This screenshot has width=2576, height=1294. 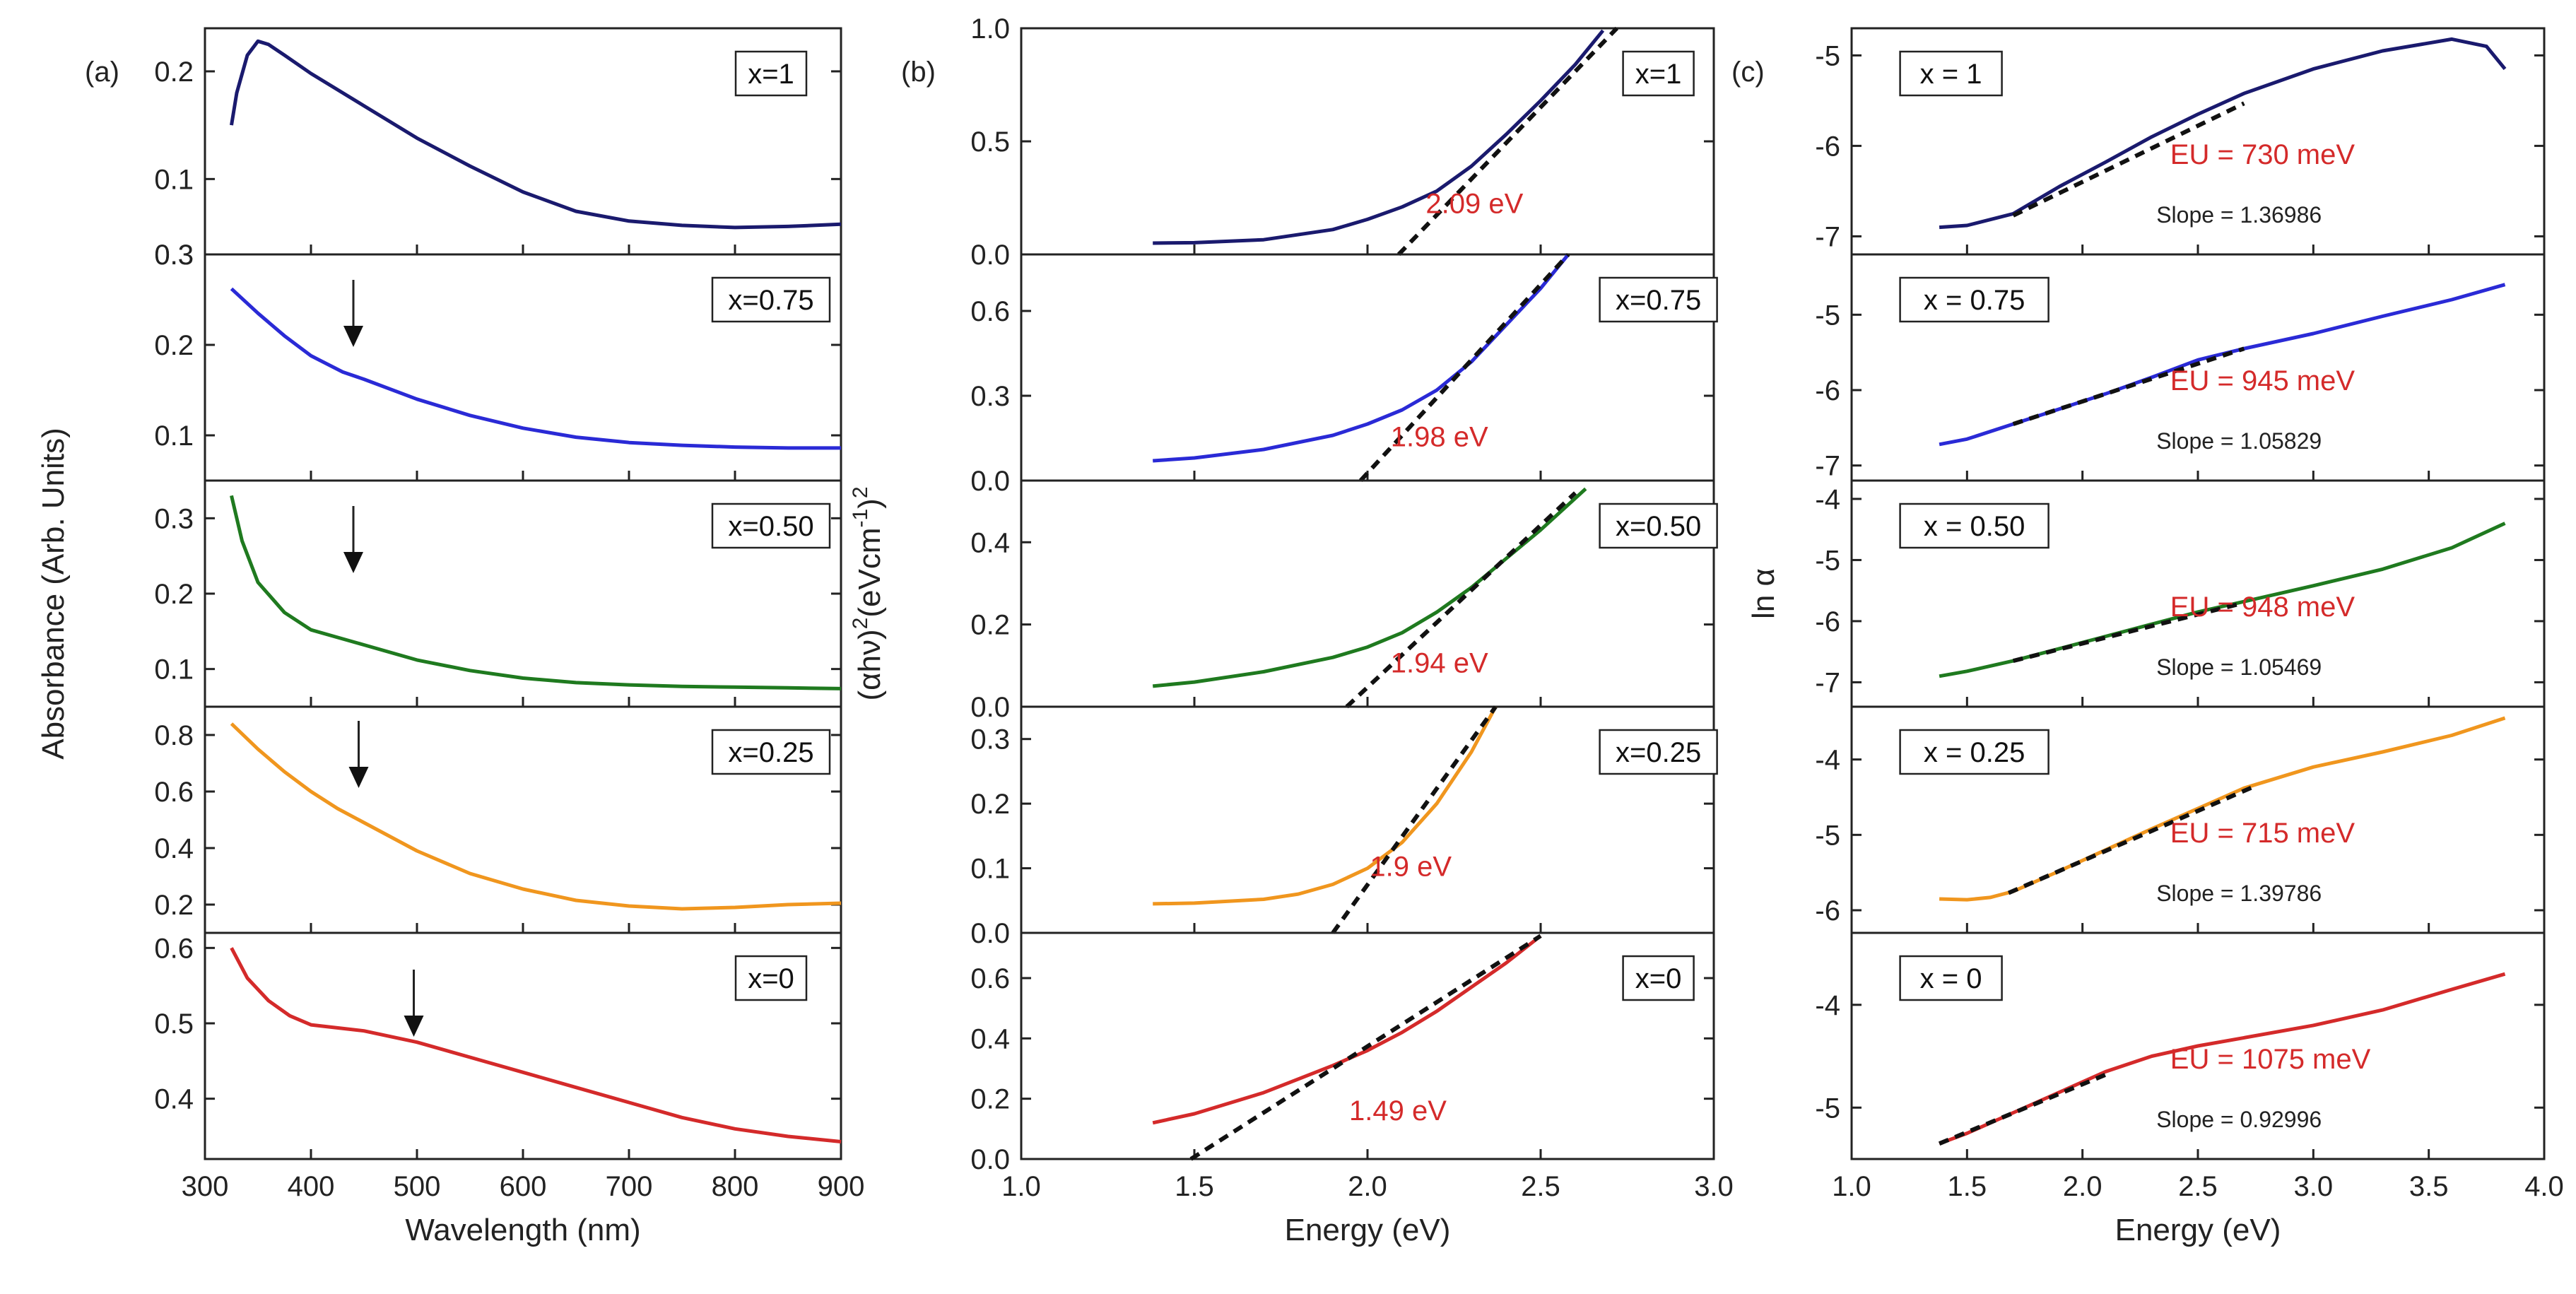 I want to click on subplot-x1: 0.1 0.2 0.3 x=1, so click(x=498, y=149).